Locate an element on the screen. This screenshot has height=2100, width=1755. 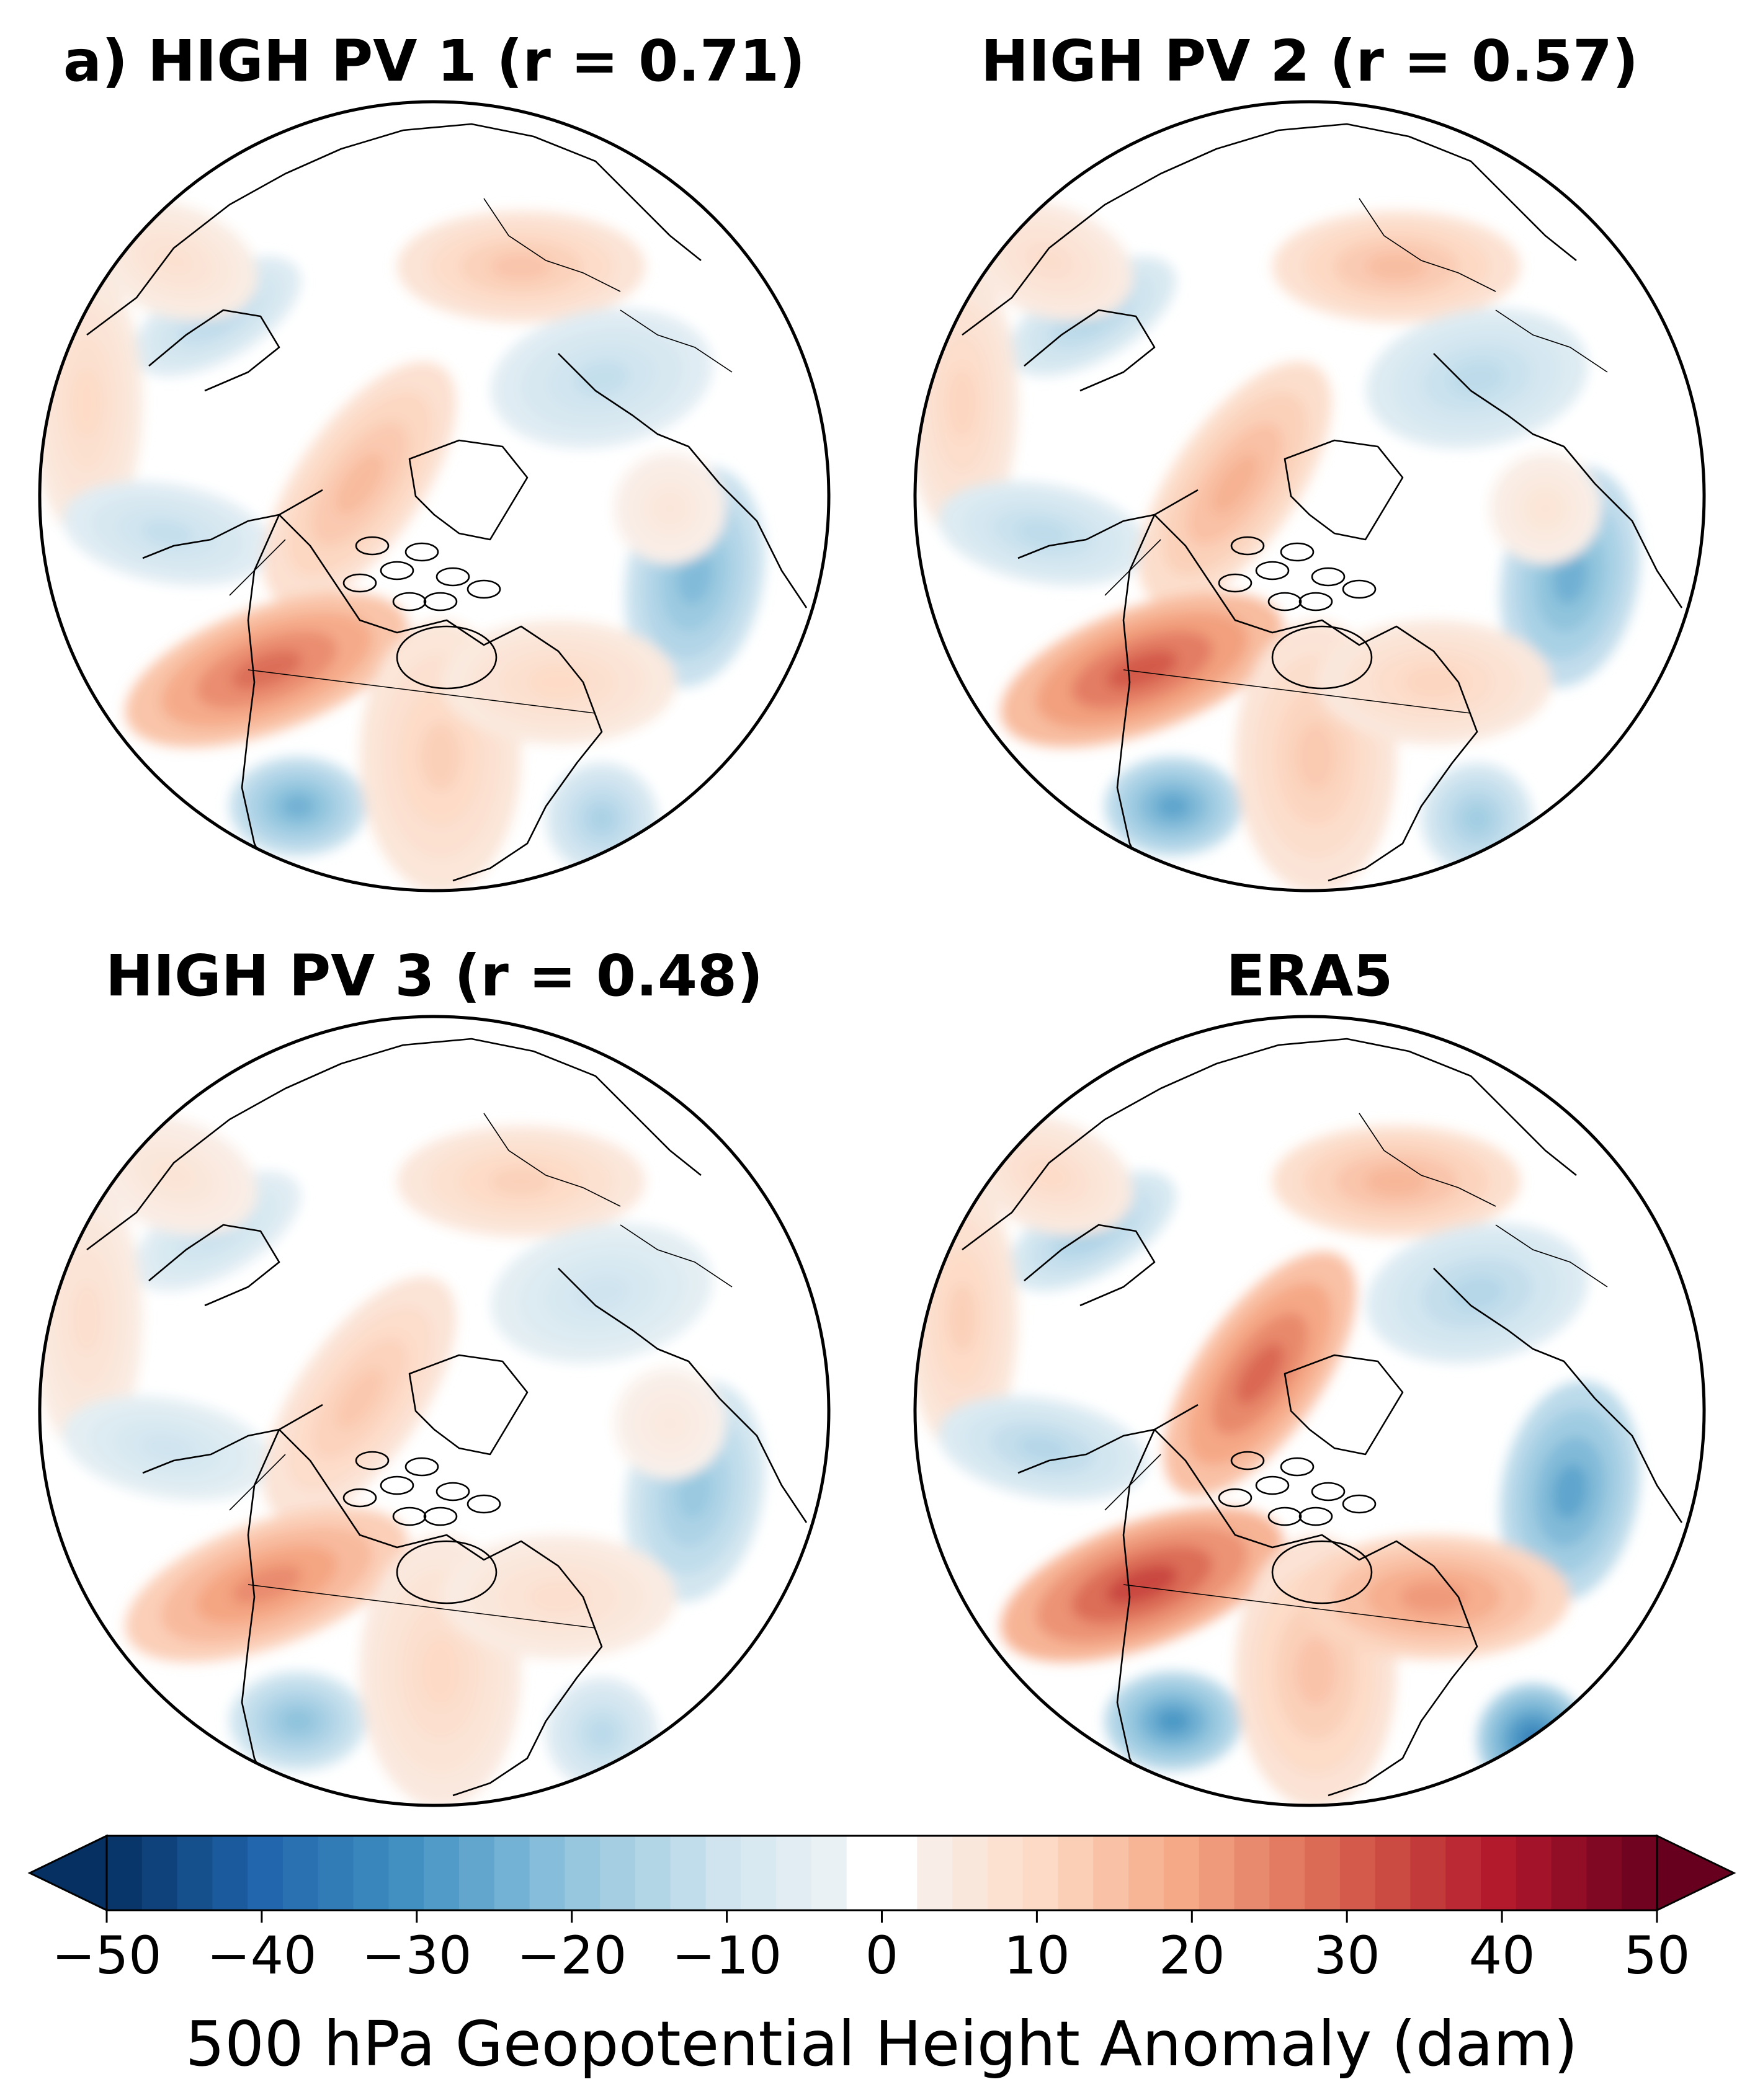
panel-title-1: a) HIGH PV 1 (r = 0.71) is located at coordinates (434, 61).